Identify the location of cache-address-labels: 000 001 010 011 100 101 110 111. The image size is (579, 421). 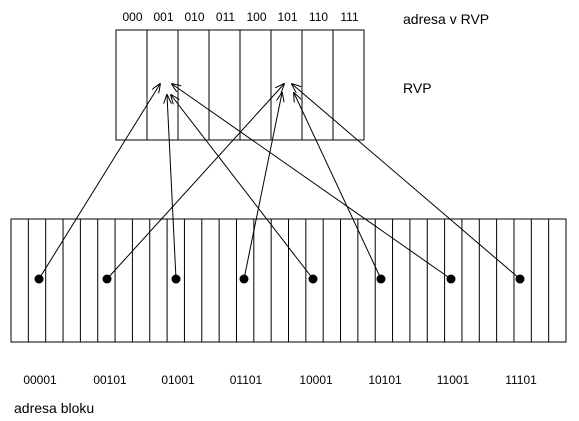
(240, 17).